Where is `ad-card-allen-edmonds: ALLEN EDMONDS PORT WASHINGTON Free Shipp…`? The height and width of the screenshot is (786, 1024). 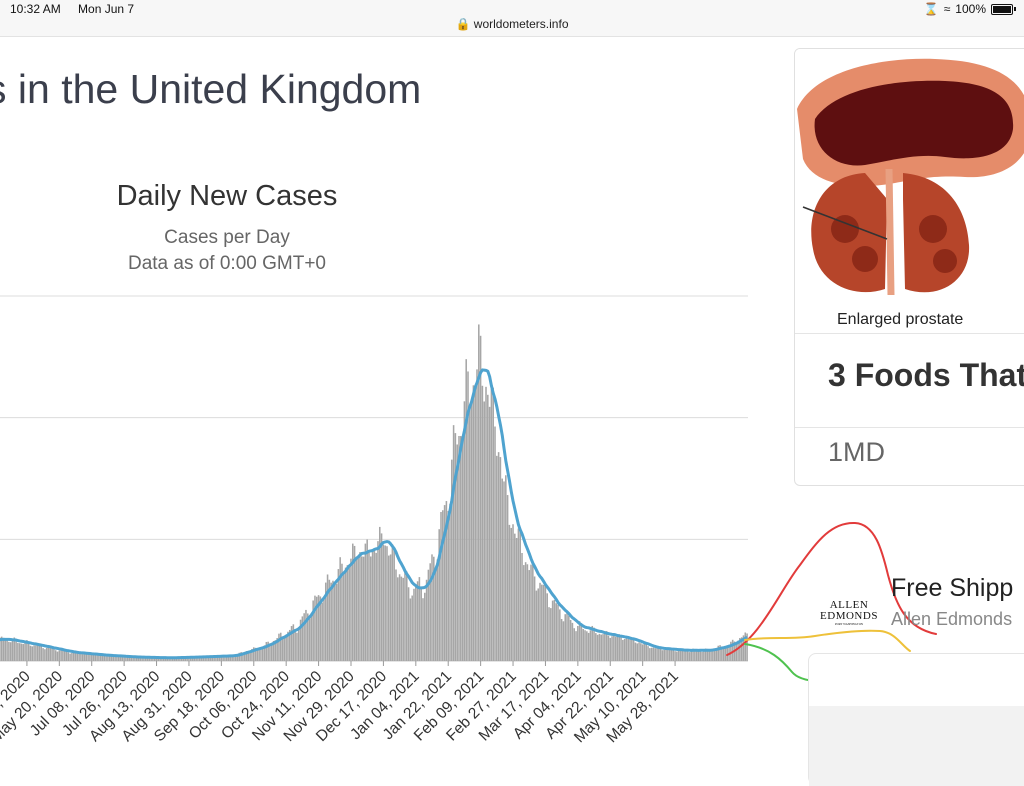
ad-card-allen-edmonds: ALLEN EDMONDS PORT WASHINGTON Free Shipp… is located at coordinates (916, 600).